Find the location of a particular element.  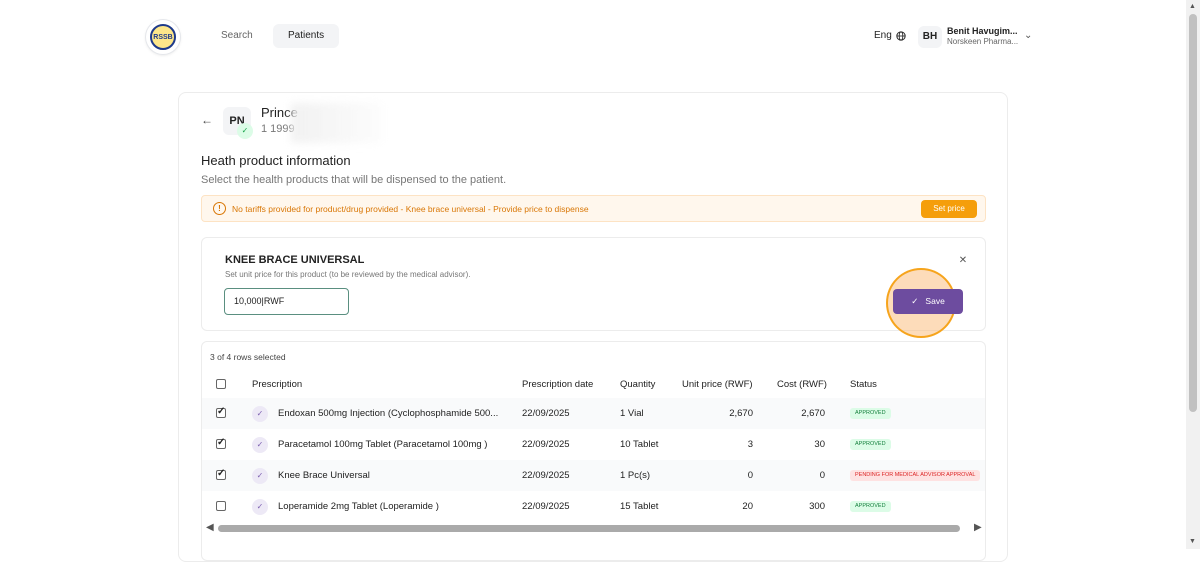

cost: 30 is located at coordinates (819, 444).